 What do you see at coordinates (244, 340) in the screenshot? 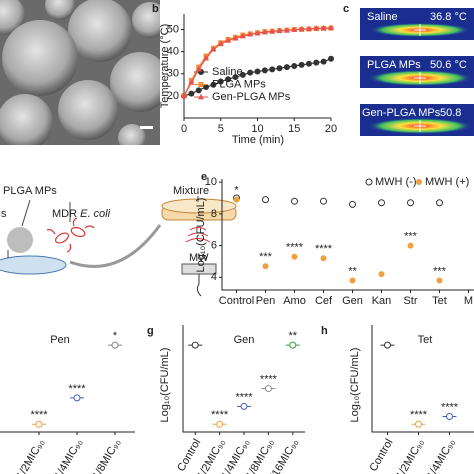
I see `panel-title: Gen` at bounding box center [244, 340].